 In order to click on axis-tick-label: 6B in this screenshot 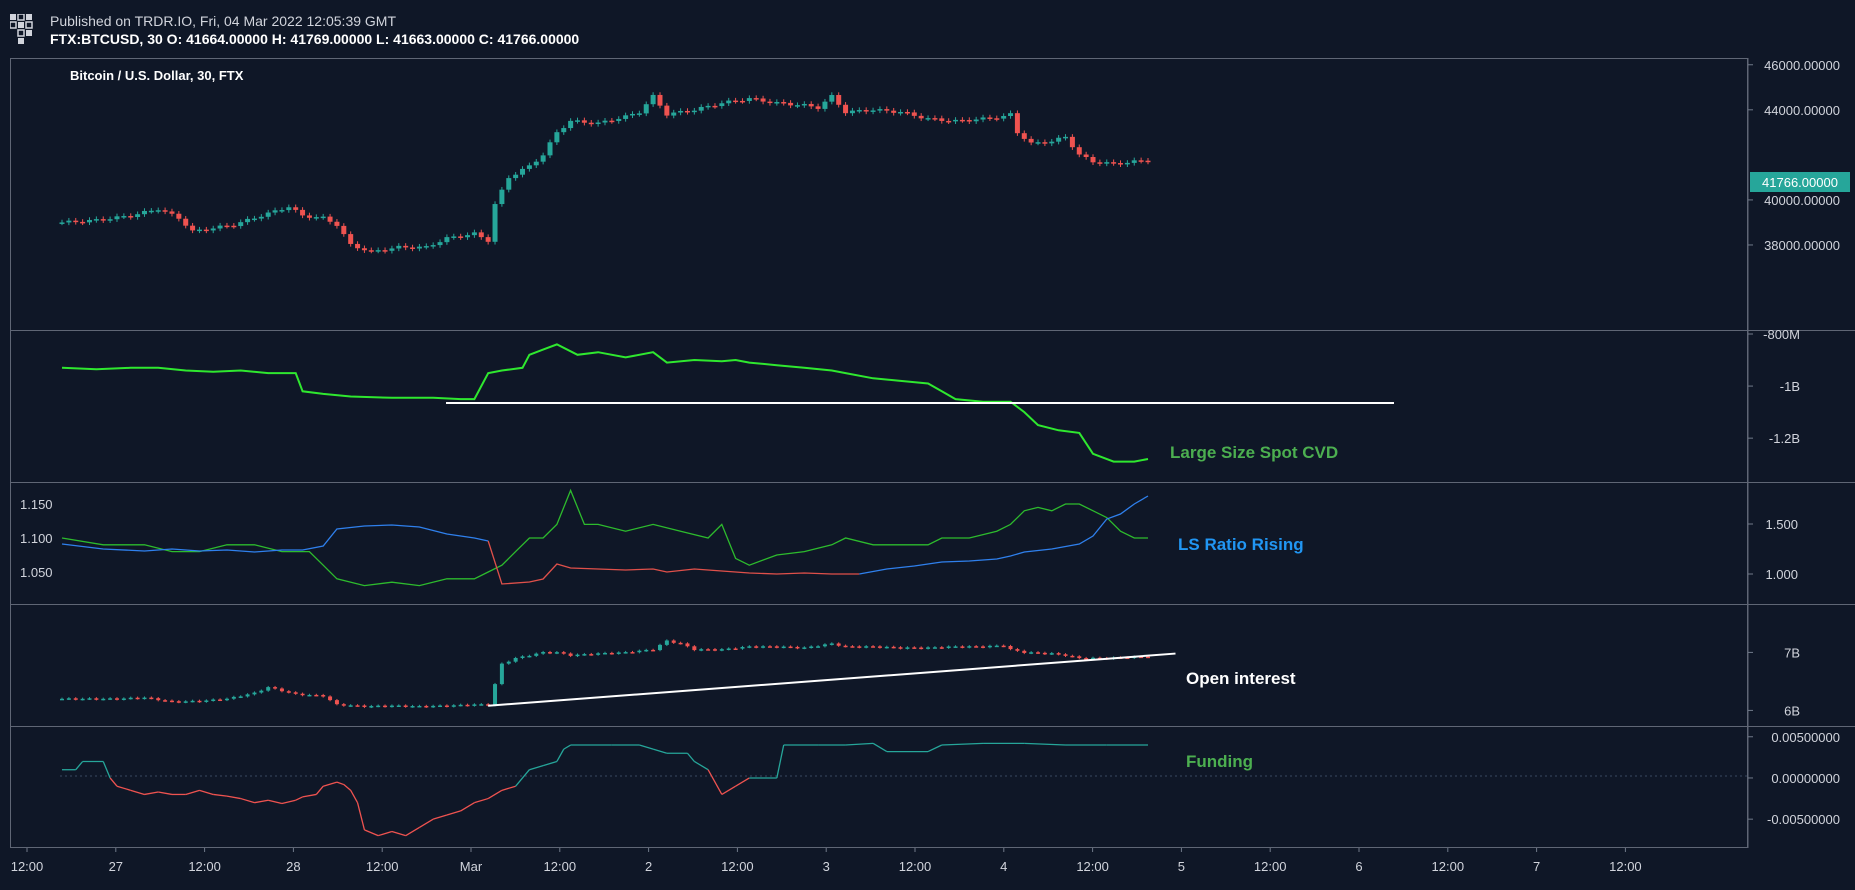, I will do `click(1792, 710)`.